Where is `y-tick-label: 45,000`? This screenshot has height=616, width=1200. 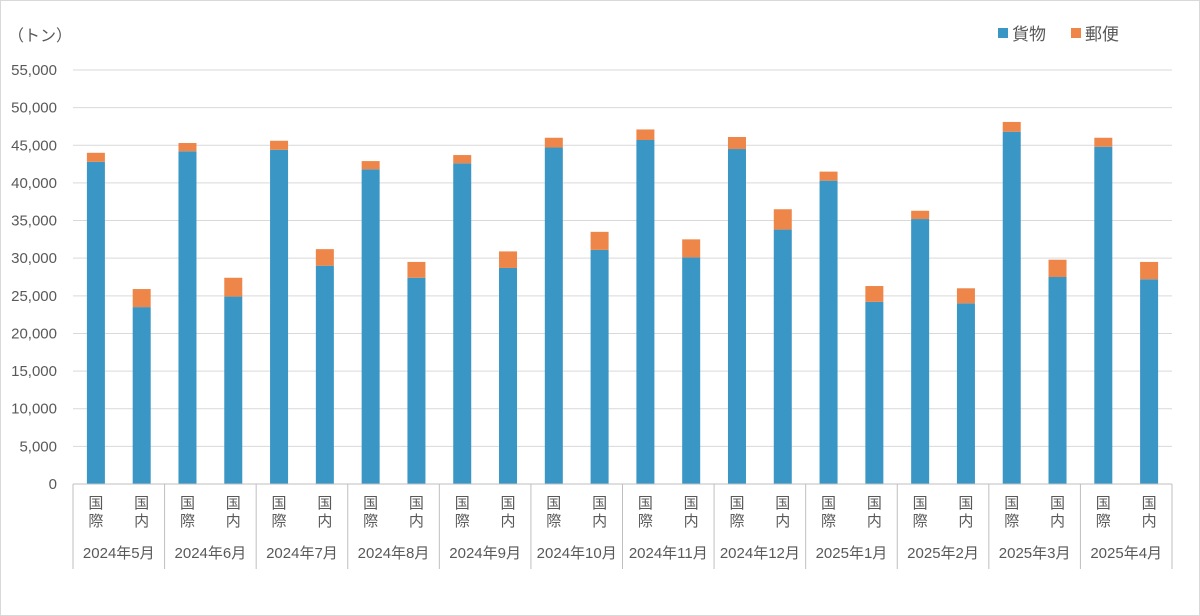 y-tick-label: 45,000 is located at coordinates (34, 145).